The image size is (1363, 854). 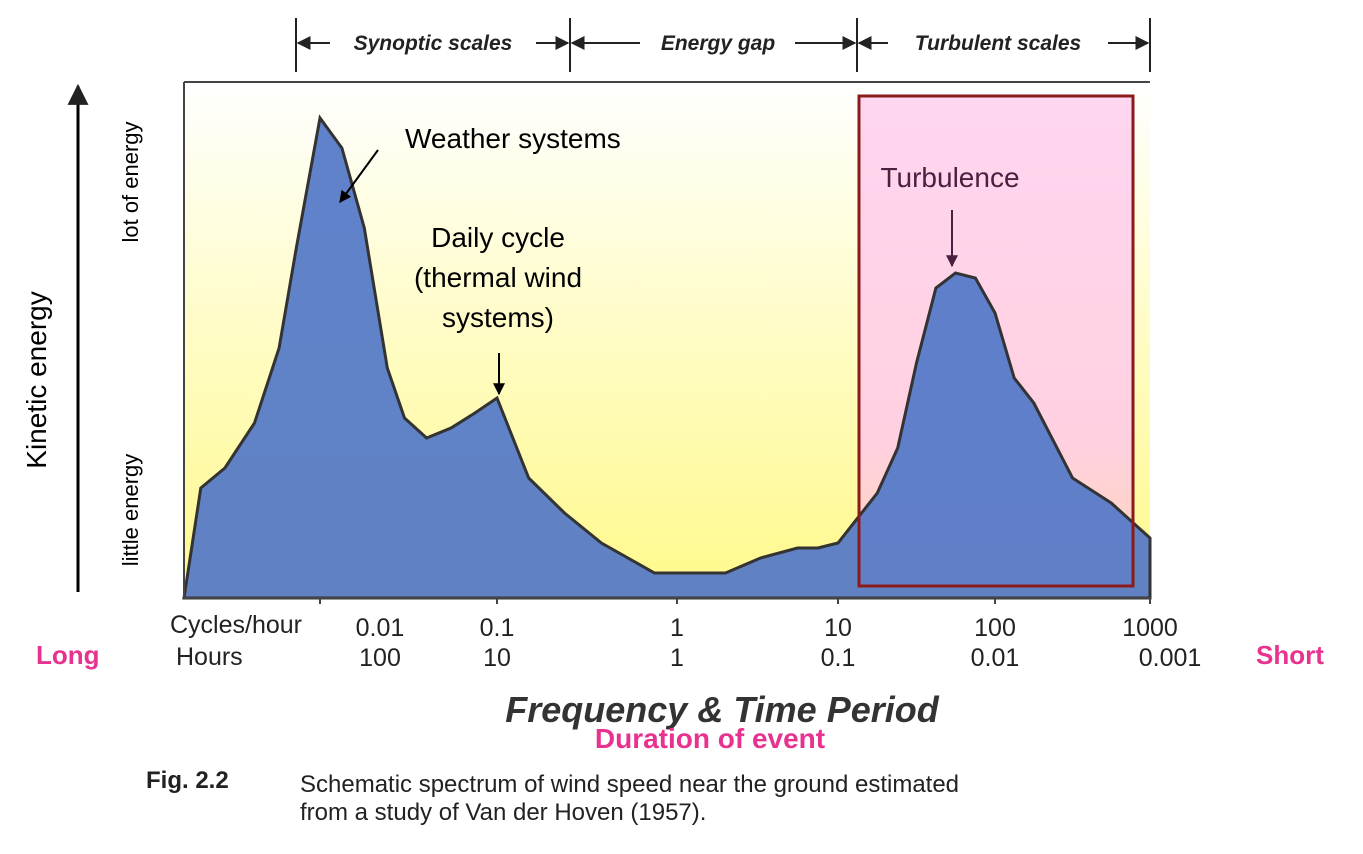 What do you see at coordinates (68, 655) in the screenshot?
I see `long-label: Long` at bounding box center [68, 655].